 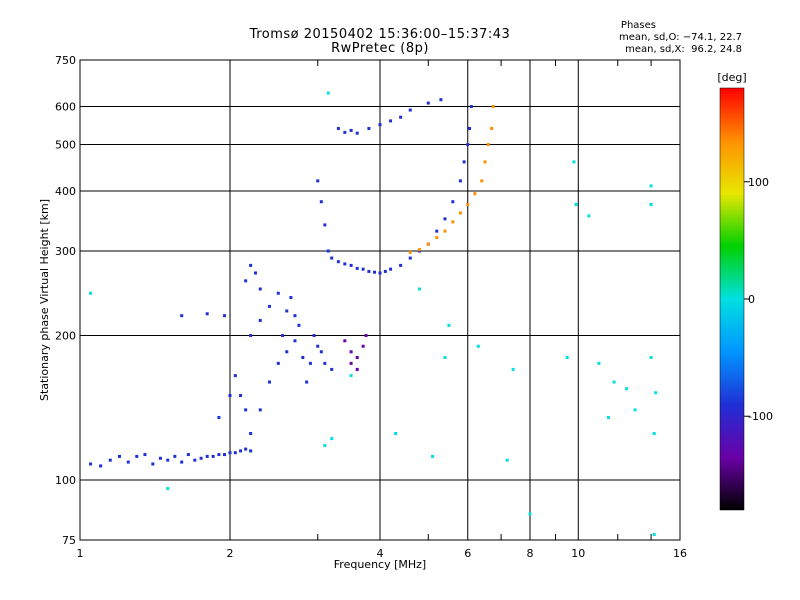 What do you see at coordinates (380, 564) in the screenshot?
I see `x-axis-label: Frequency [MHz]` at bounding box center [380, 564].